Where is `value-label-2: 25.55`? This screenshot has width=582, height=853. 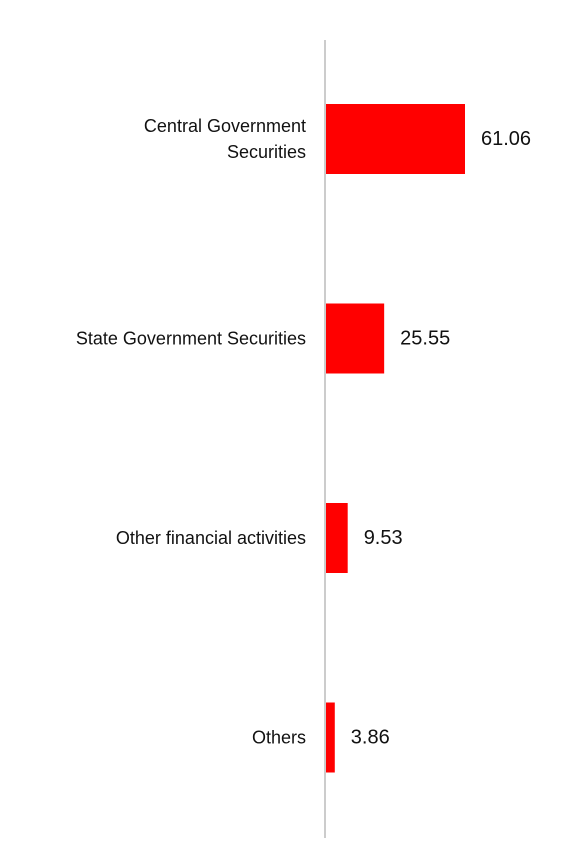 value-label-2: 25.55 is located at coordinates (425, 339).